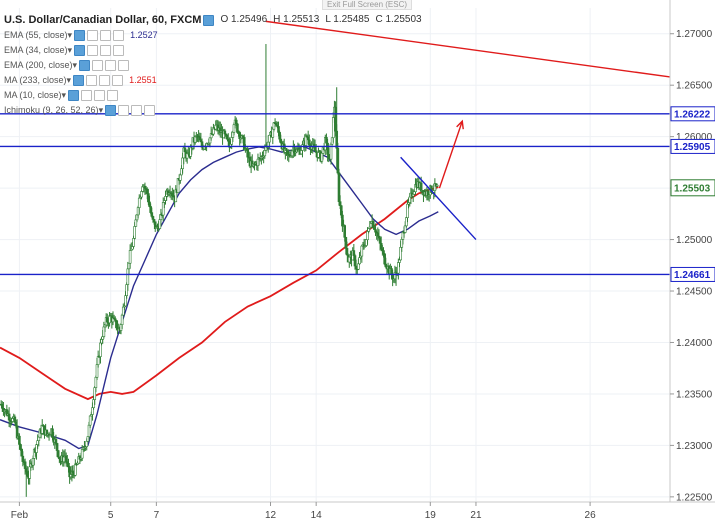 Image resolution: width=715 pixels, height=529 pixels. Describe the element at coordinates (431, 515) in the screenshot. I see `x-tick-label: 19` at that location.